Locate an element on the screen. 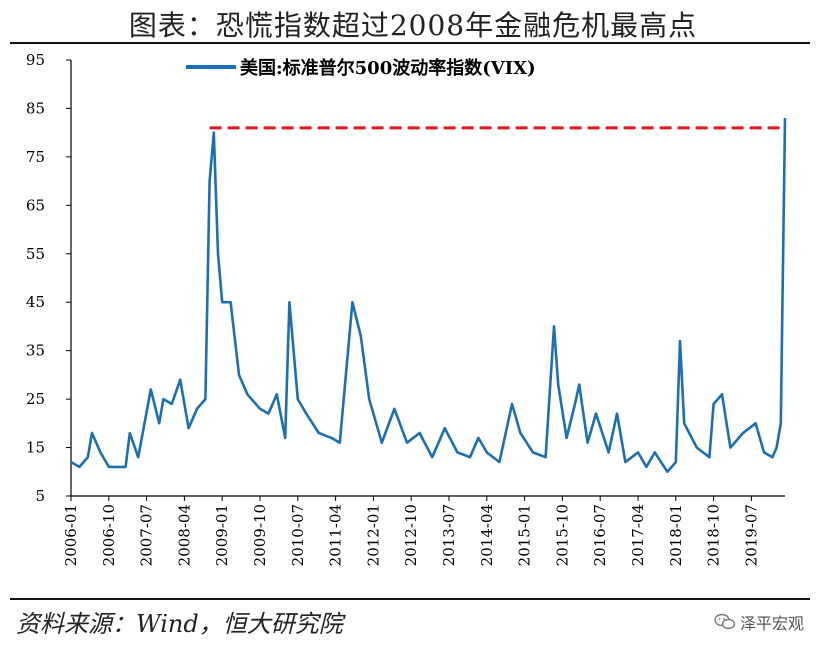 This screenshot has height=654, width=826. x-tick-label: 2019-07 is located at coordinates (751, 535).